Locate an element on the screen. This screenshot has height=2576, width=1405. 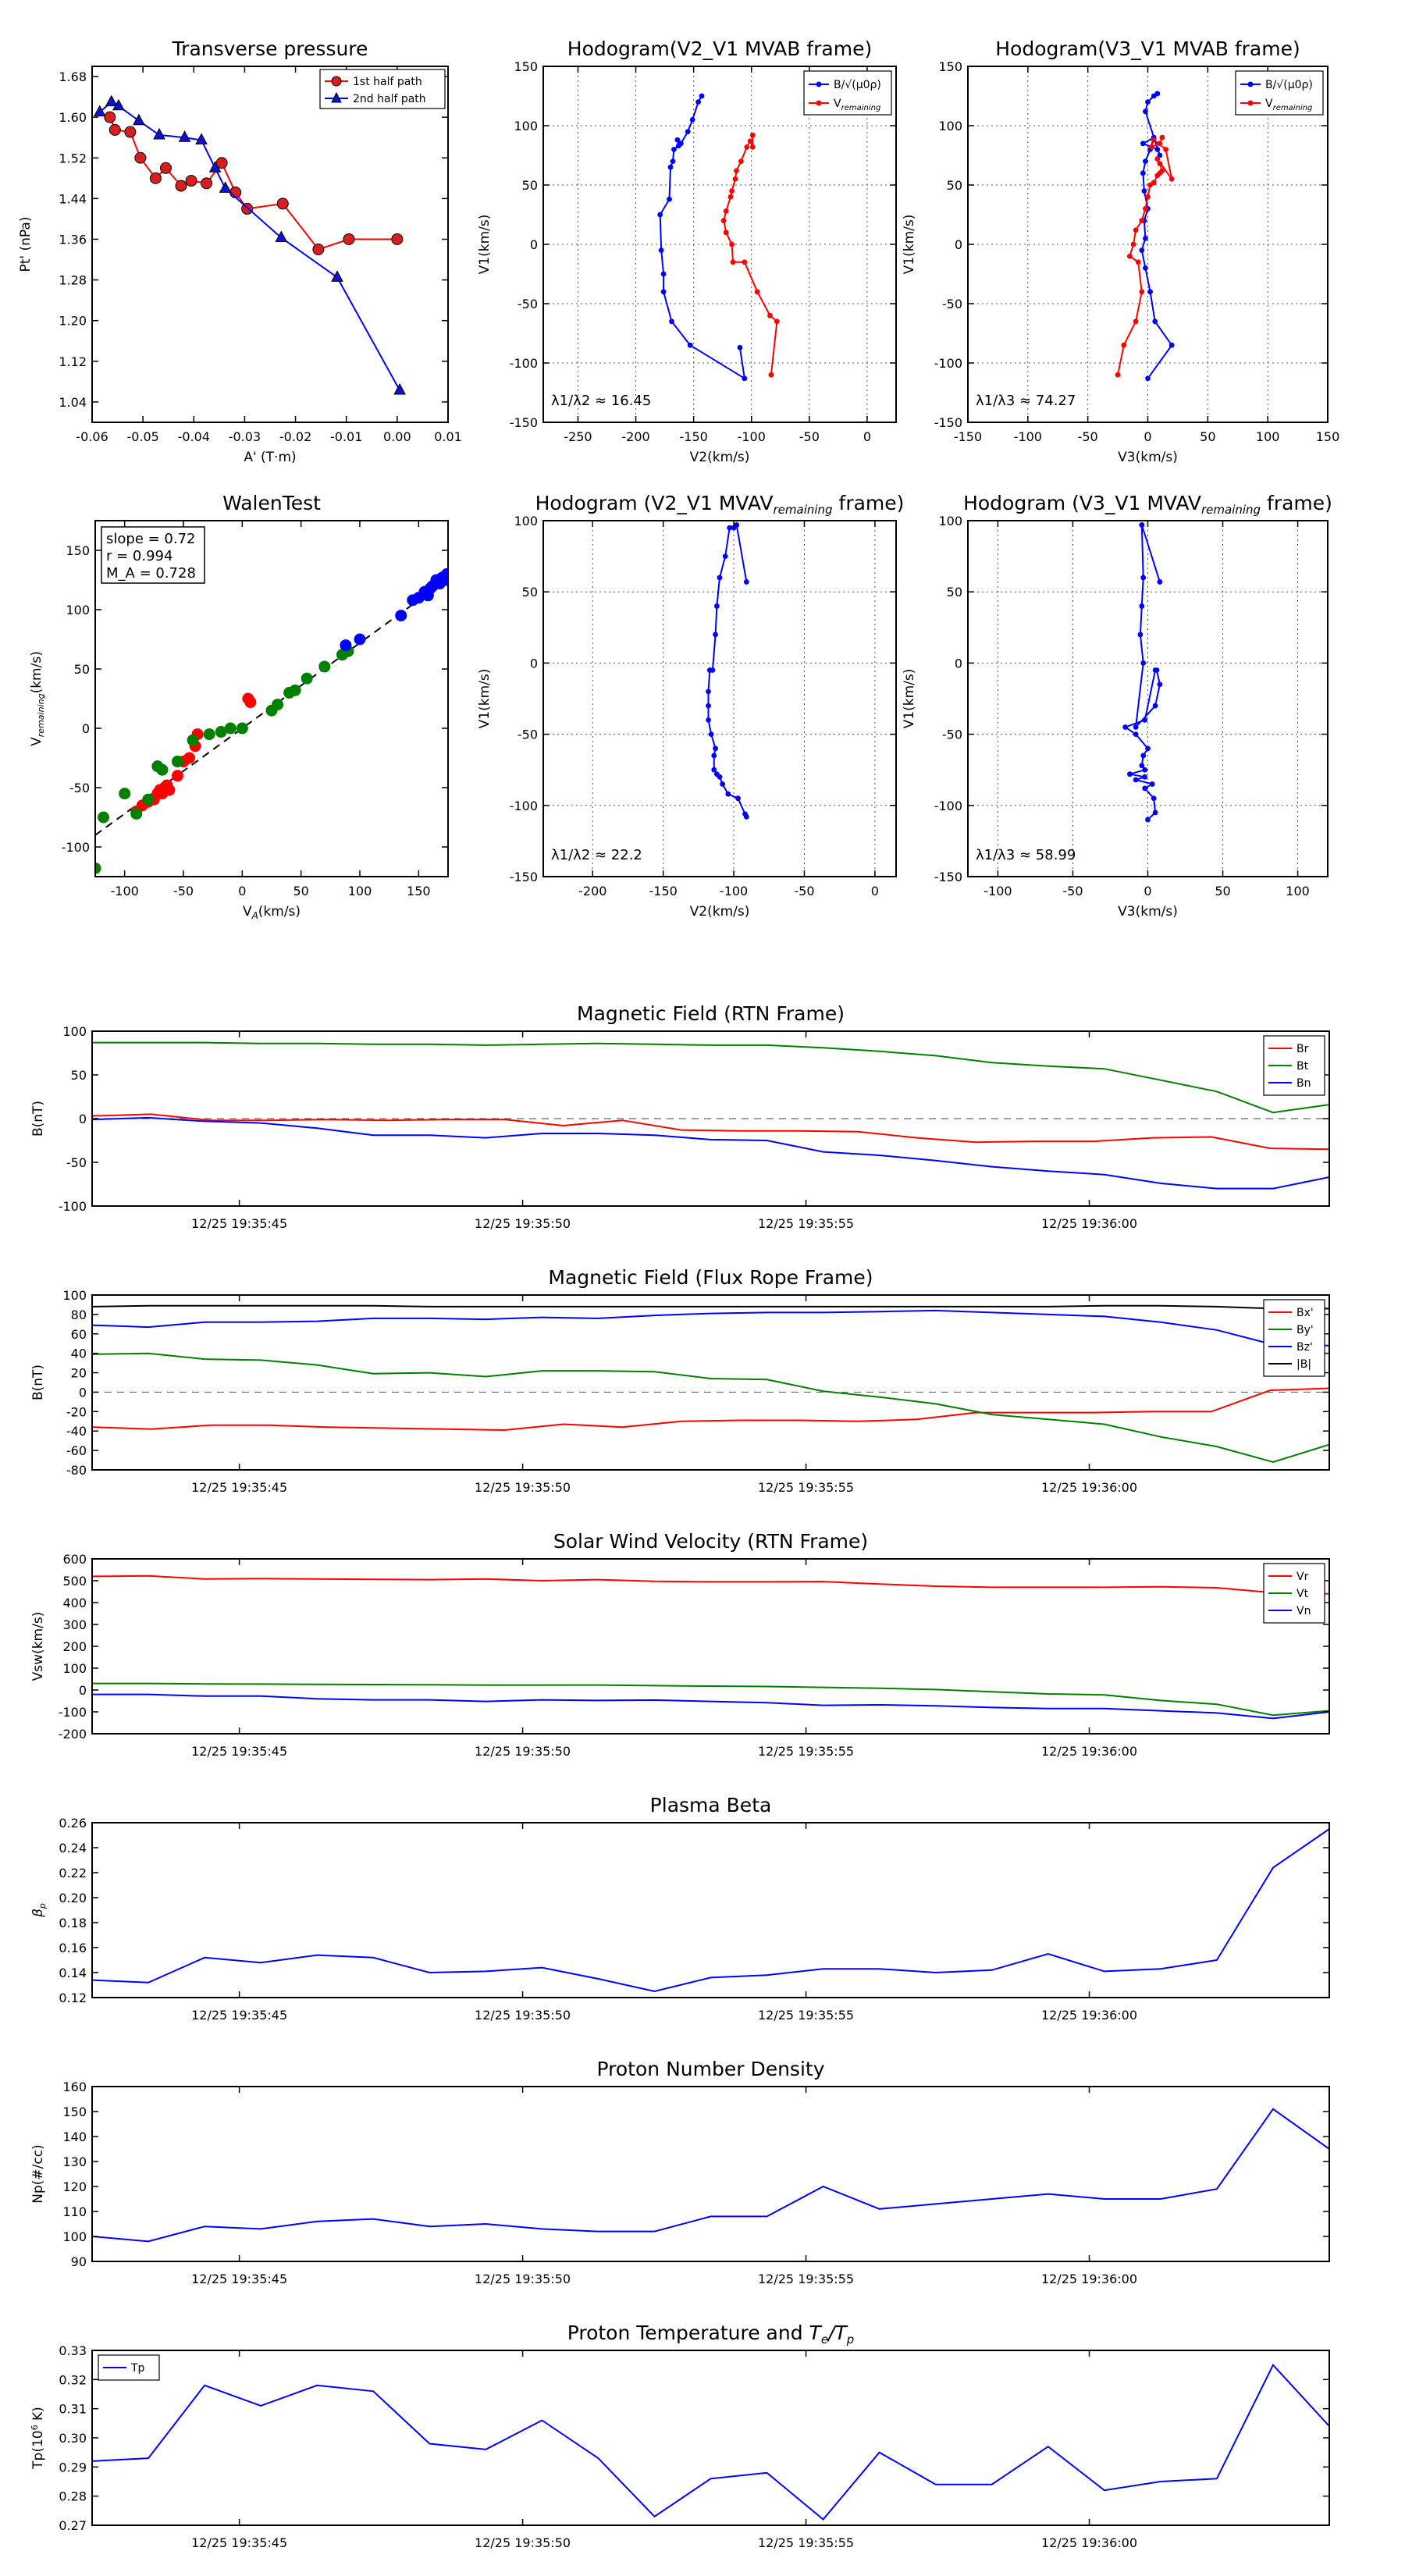
chart-title: Hodogram(V2_V1 MVAB frame) is located at coordinates (719, 48).